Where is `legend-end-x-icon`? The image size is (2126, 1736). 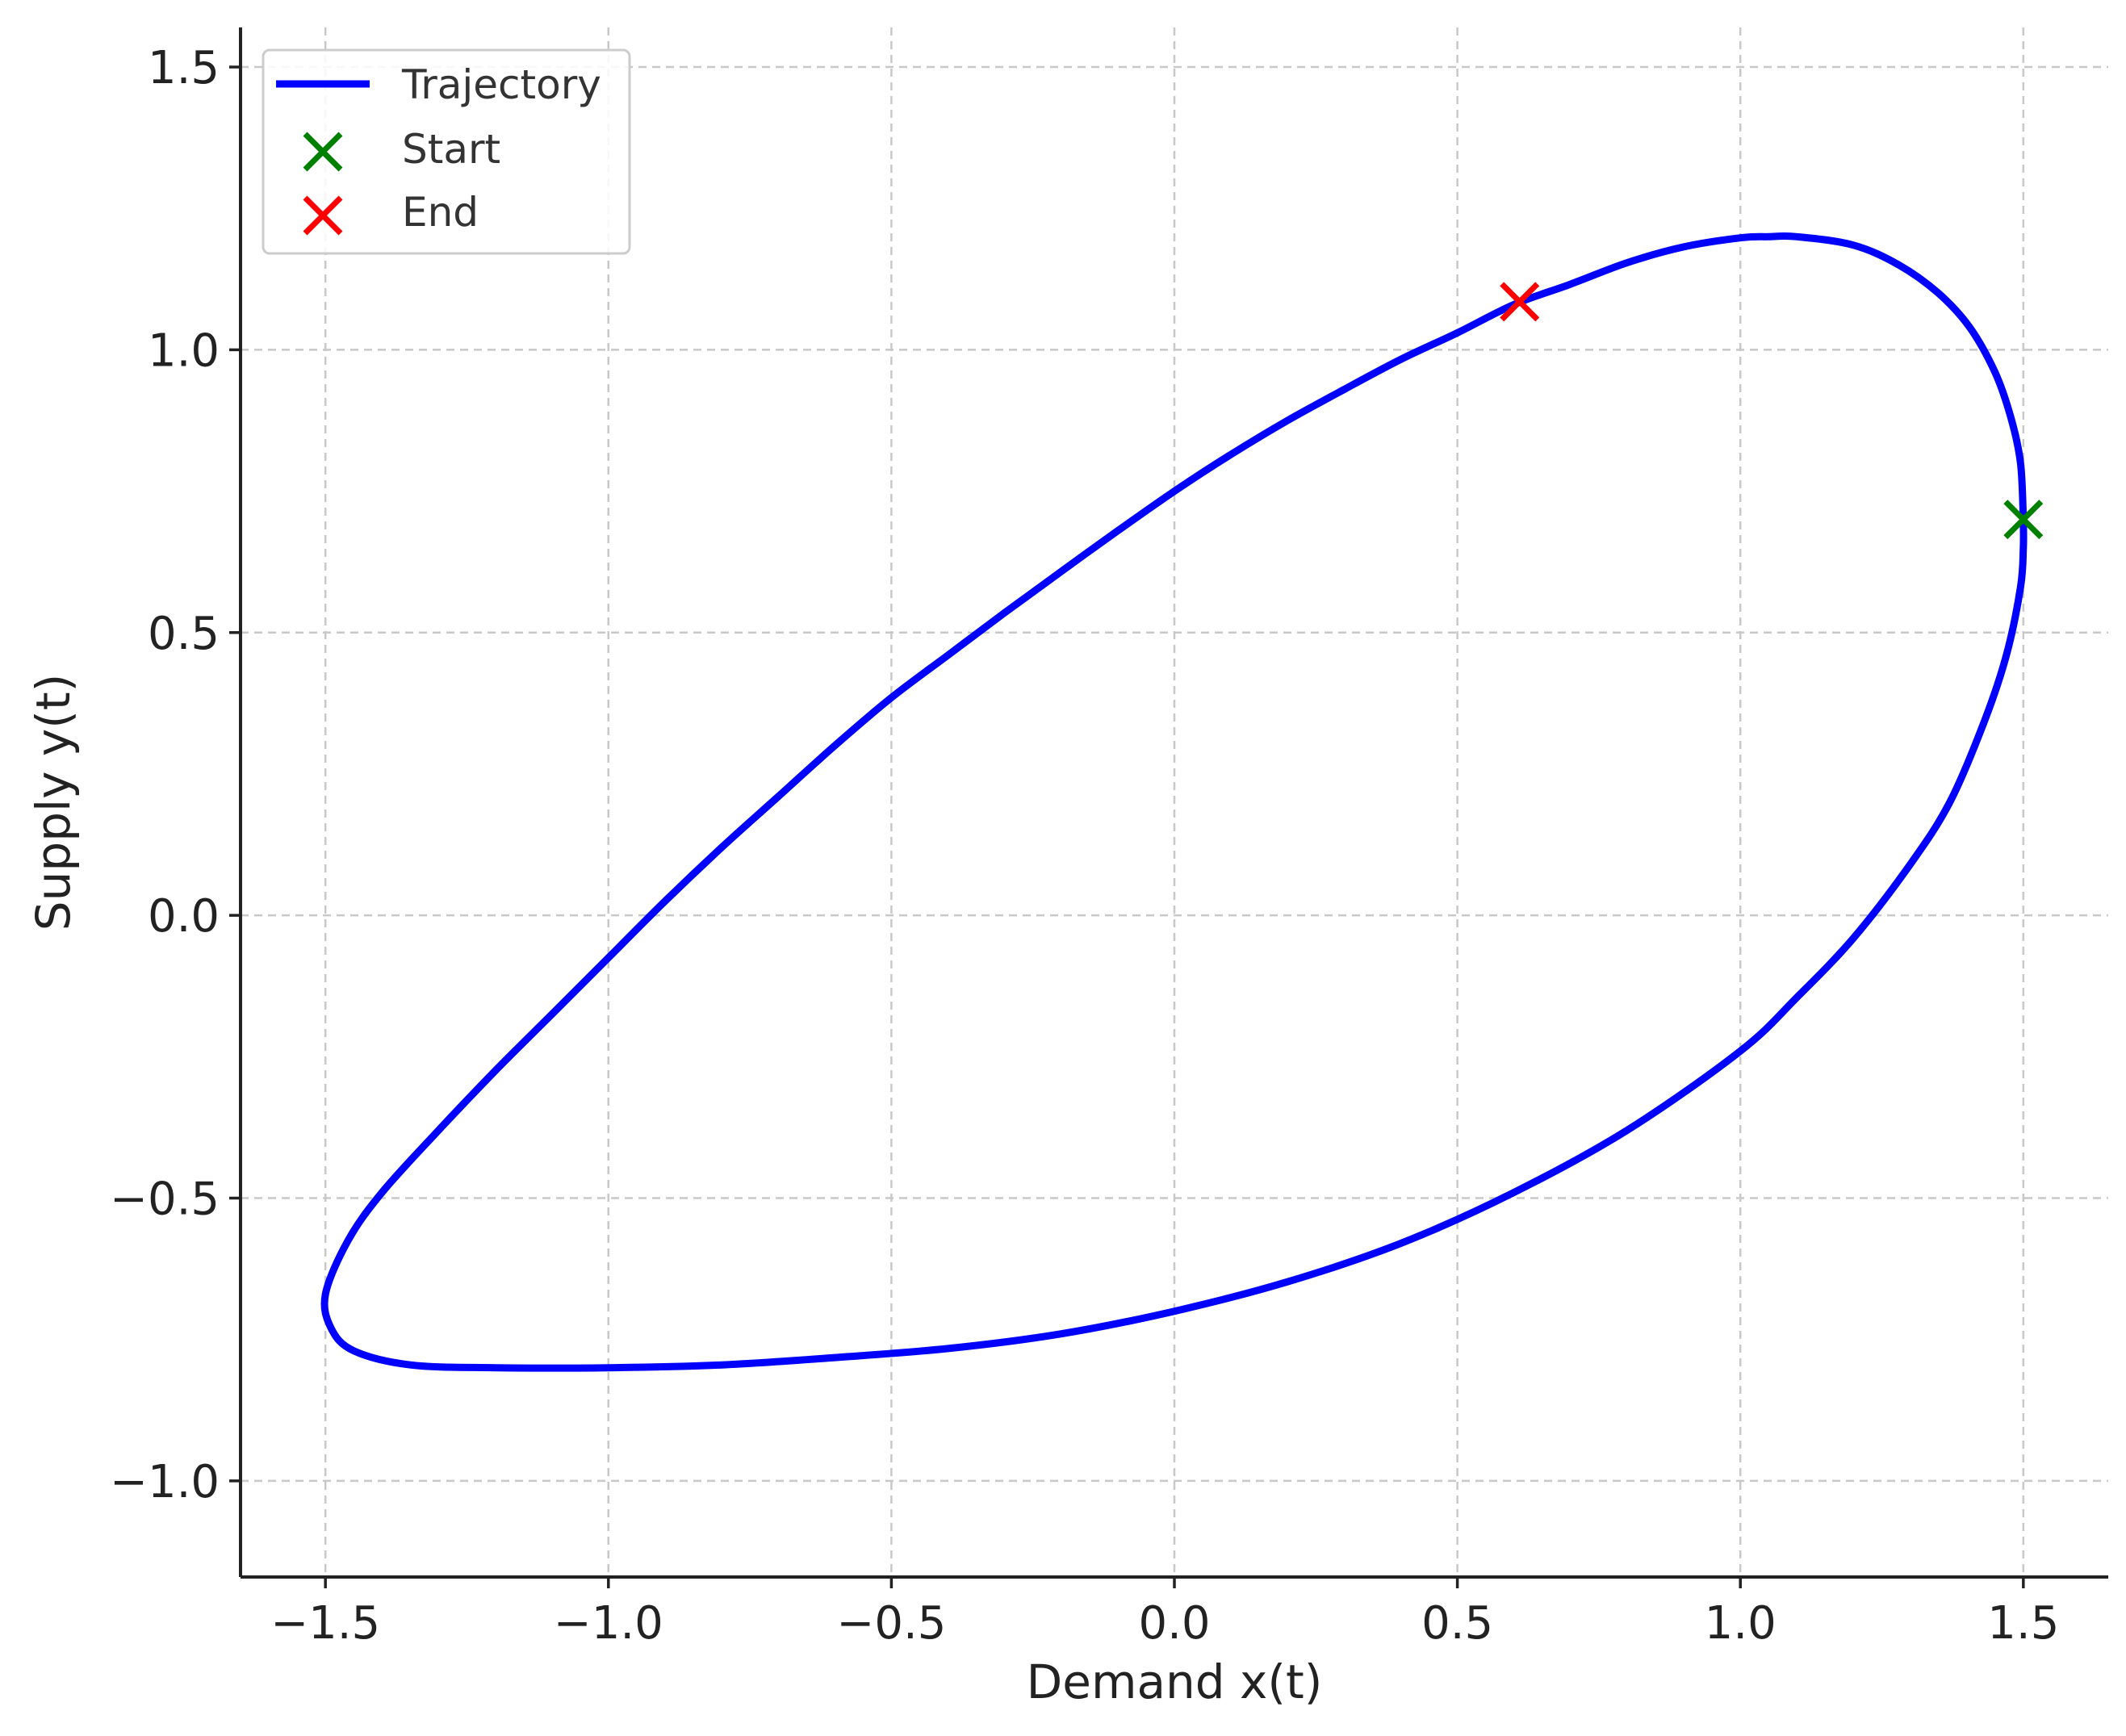 legend-end-x-icon is located at coordinates (323, 215).